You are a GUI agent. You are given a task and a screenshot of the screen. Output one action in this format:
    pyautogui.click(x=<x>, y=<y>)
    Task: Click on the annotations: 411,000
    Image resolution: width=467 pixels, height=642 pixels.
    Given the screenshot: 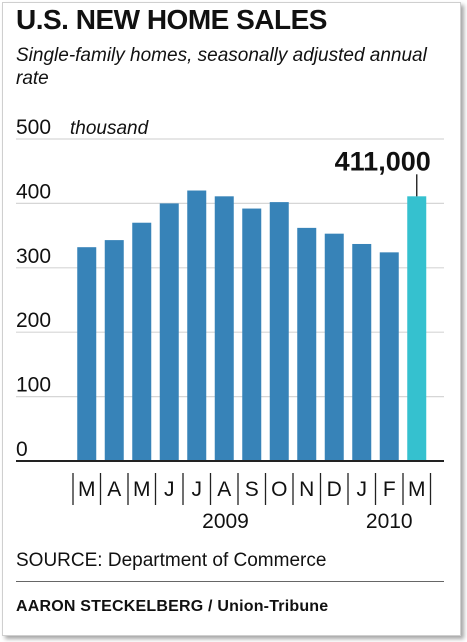 What is the action you would take?
    pyautogui.click(x=383, y=171)
    